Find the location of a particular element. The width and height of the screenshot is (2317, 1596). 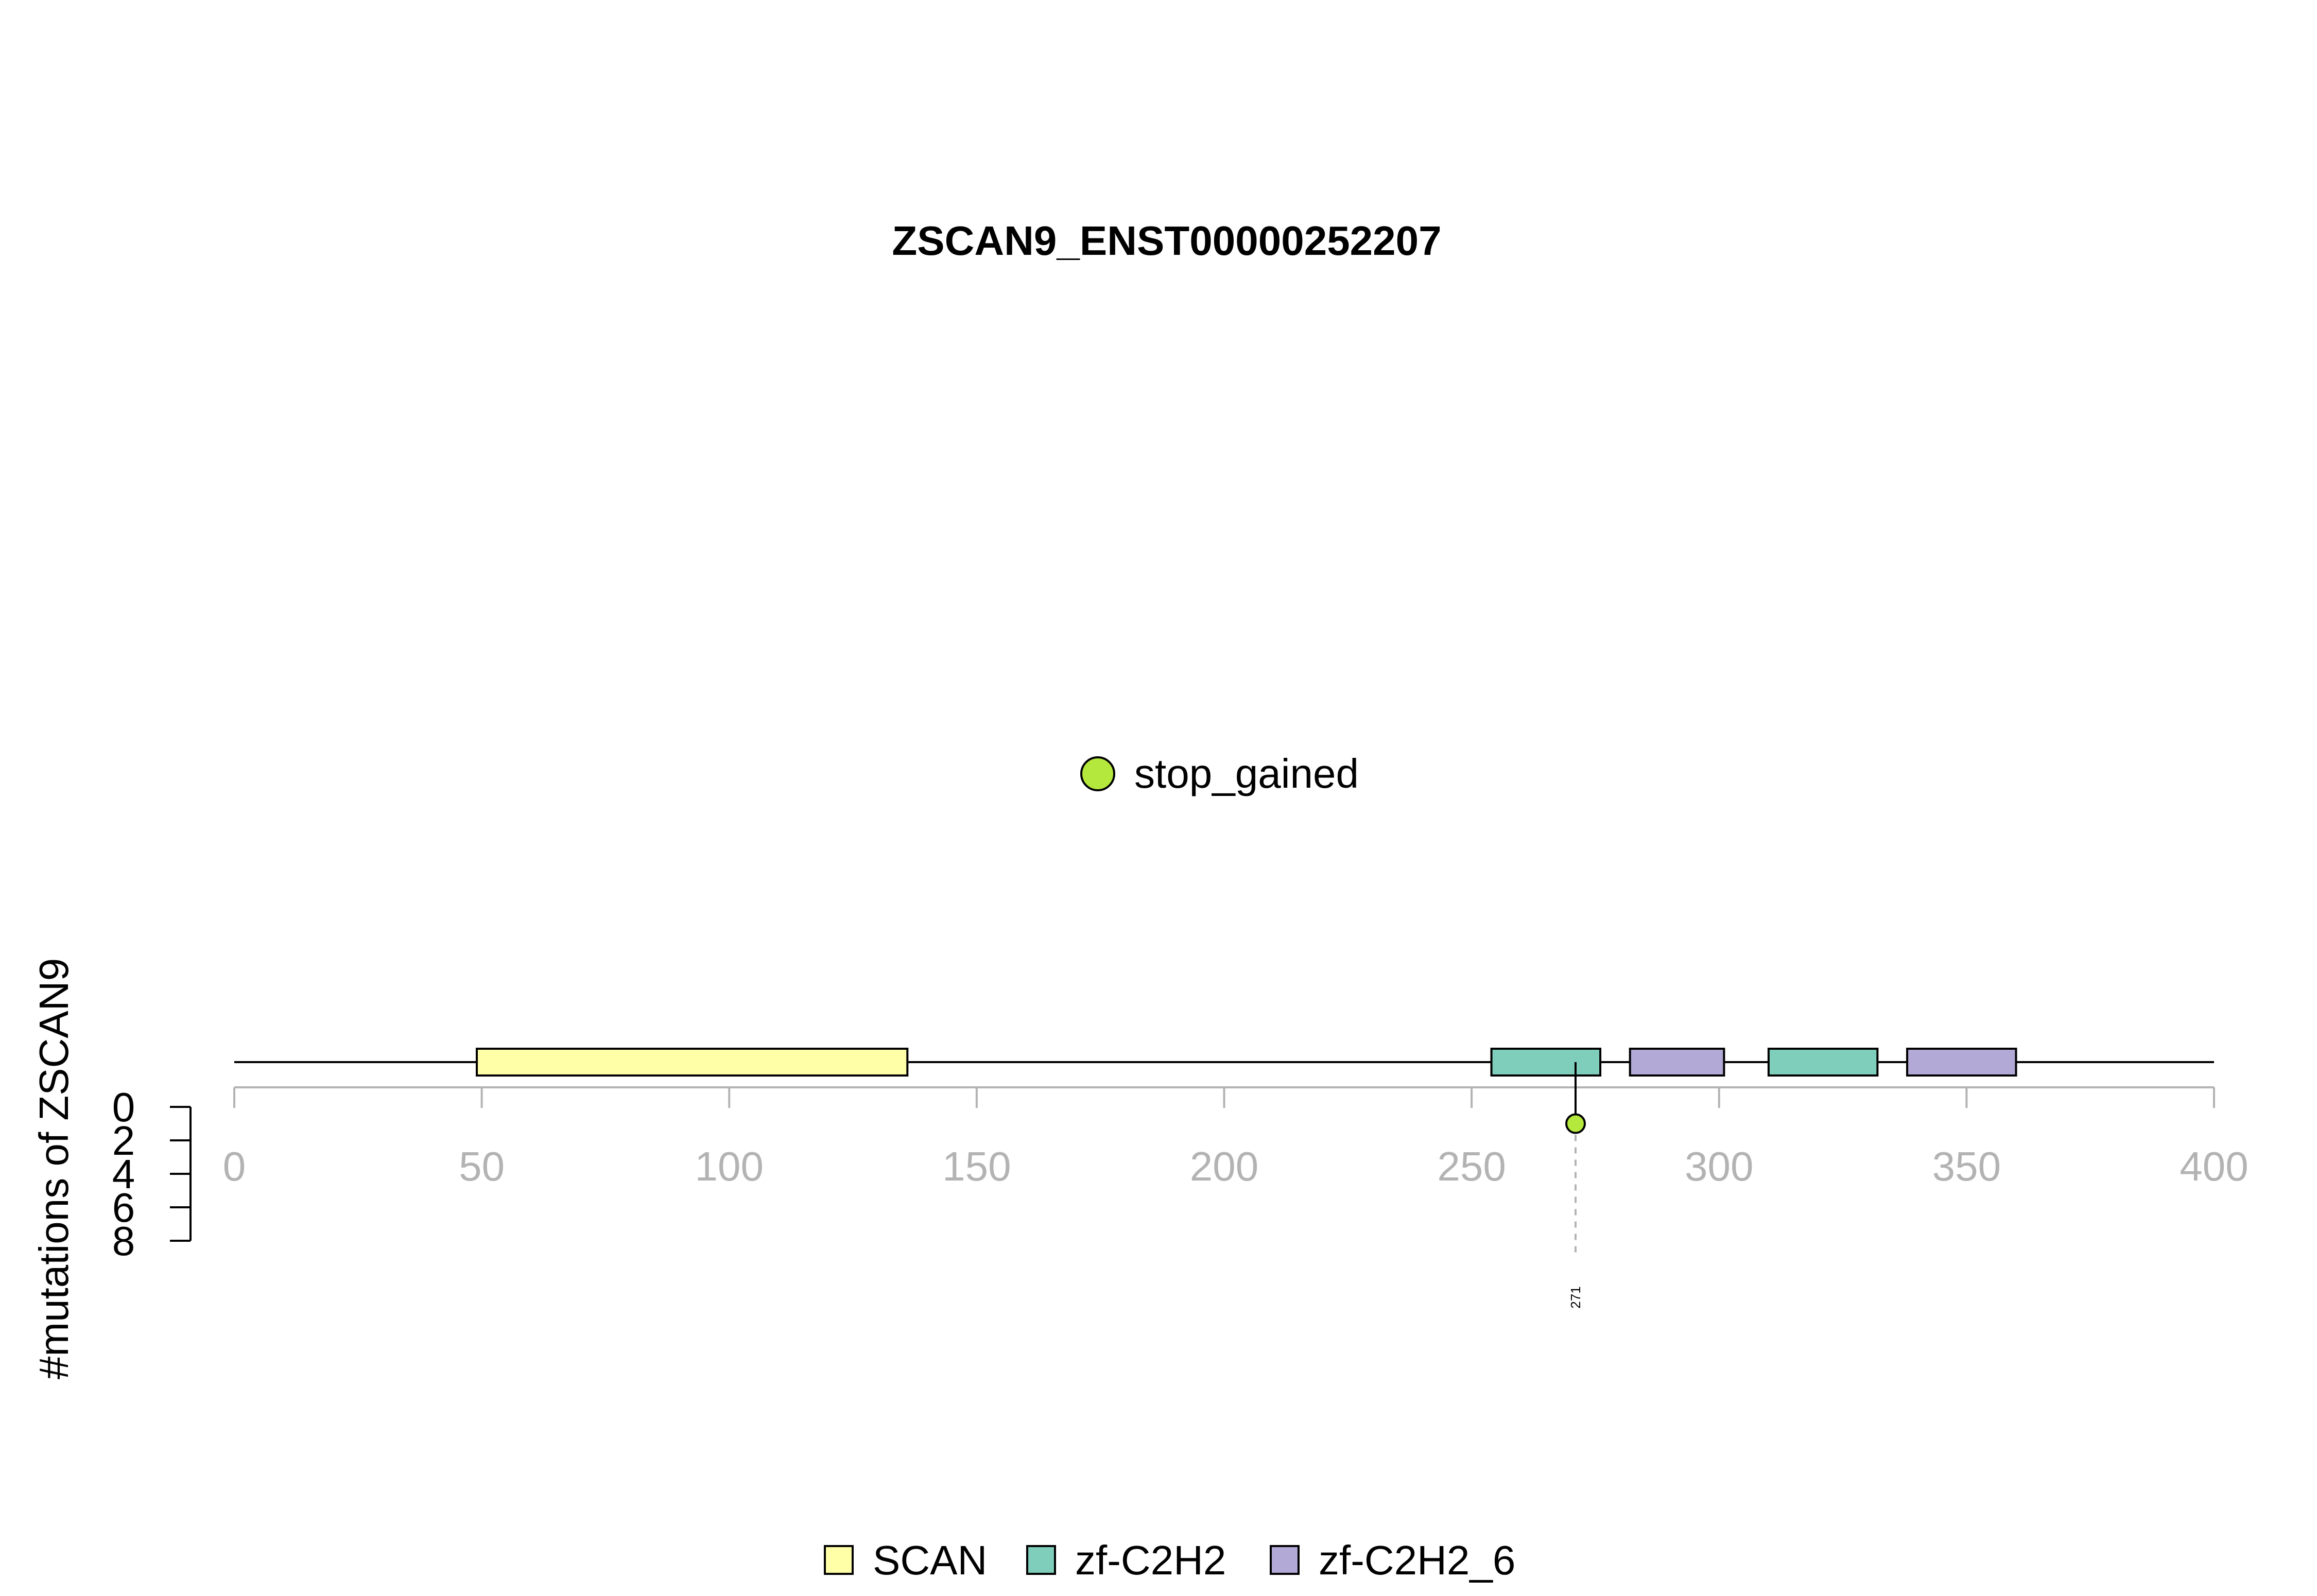

x-tick-label-350: 350 is located at coordinates (1966, 1166).